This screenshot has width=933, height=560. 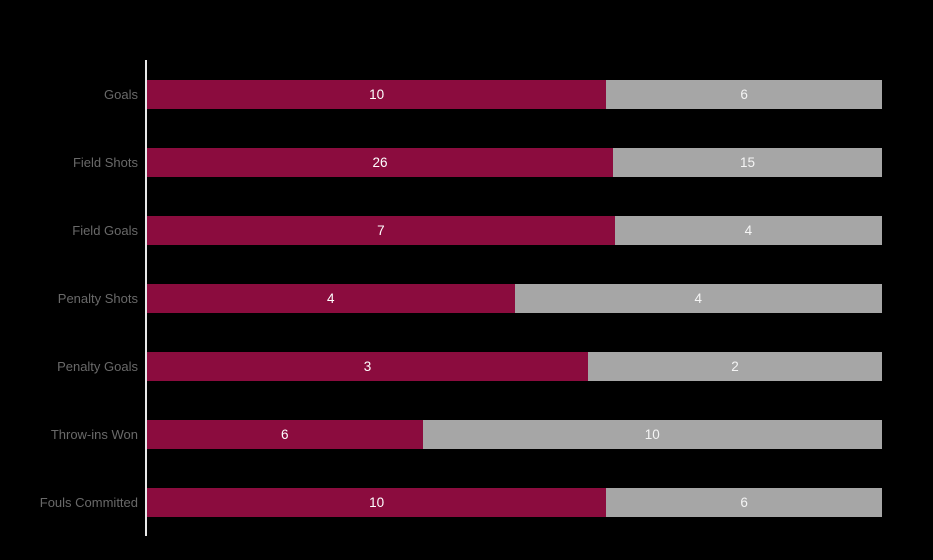 I want to click on chart-row: Field Shots 26 15, so click(x=466, y=162).